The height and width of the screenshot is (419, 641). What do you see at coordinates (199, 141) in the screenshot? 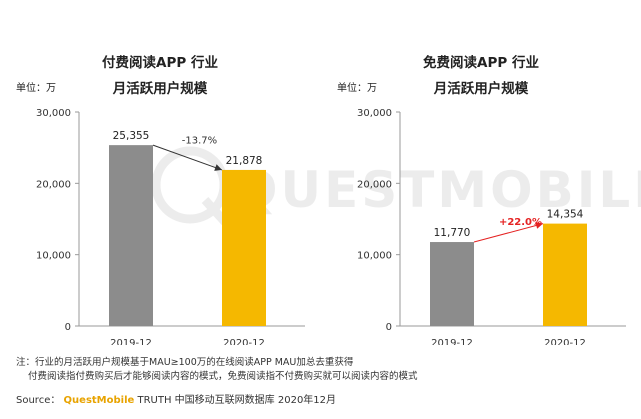
I see `change-label: -13.7%` at bounding box center [199, 141].